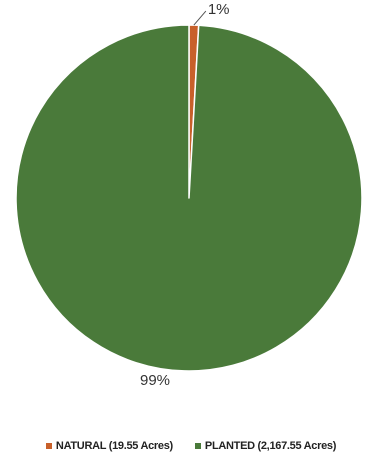 The width and height of the screenshot is (382, 462). Describe the element at coordinates (48, 446) in the screenshot. I see `legend-swatch-natural` at that location.